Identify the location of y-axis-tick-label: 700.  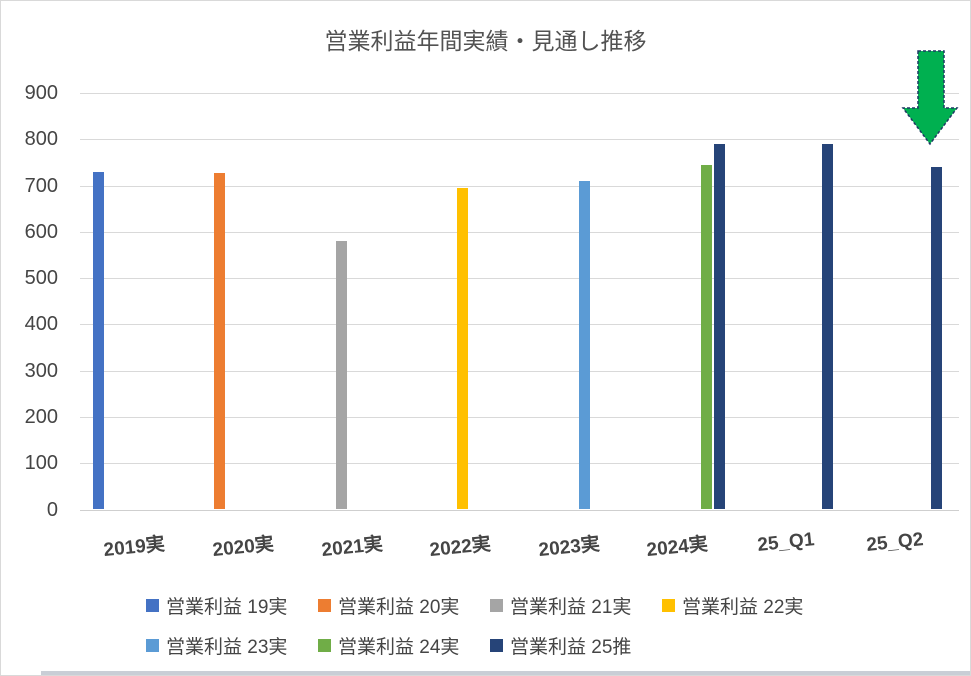
(41, 185).